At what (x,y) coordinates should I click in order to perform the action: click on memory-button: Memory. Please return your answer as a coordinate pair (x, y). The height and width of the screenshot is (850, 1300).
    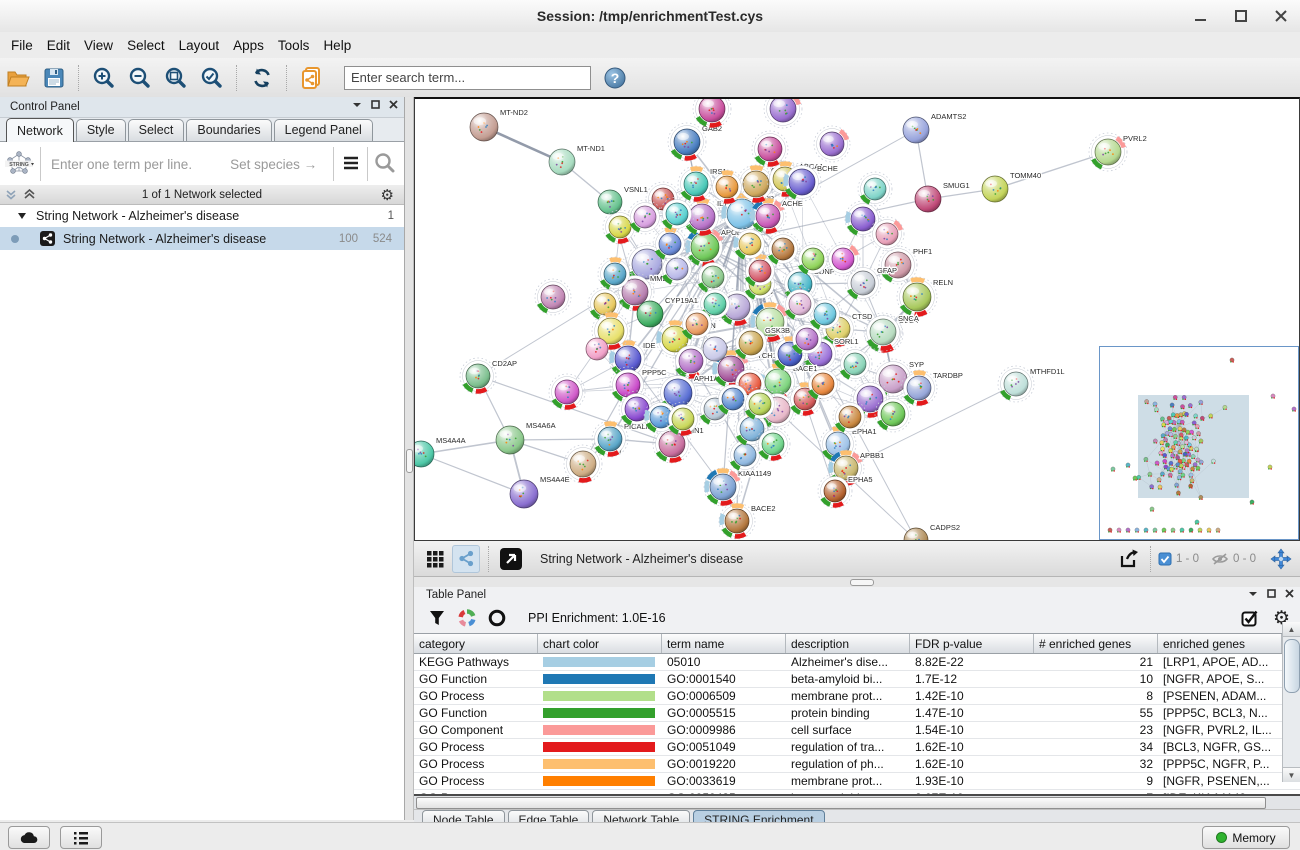
    Looking at the image, I should click on (1246, 837).